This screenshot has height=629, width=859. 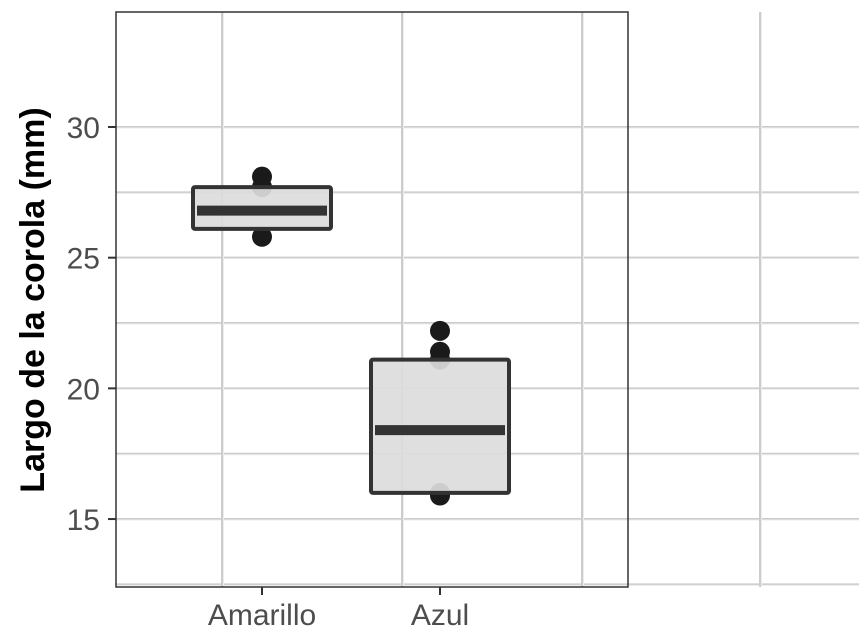 I want to click on y-tick-label: 20, so click(x=83, y=389).